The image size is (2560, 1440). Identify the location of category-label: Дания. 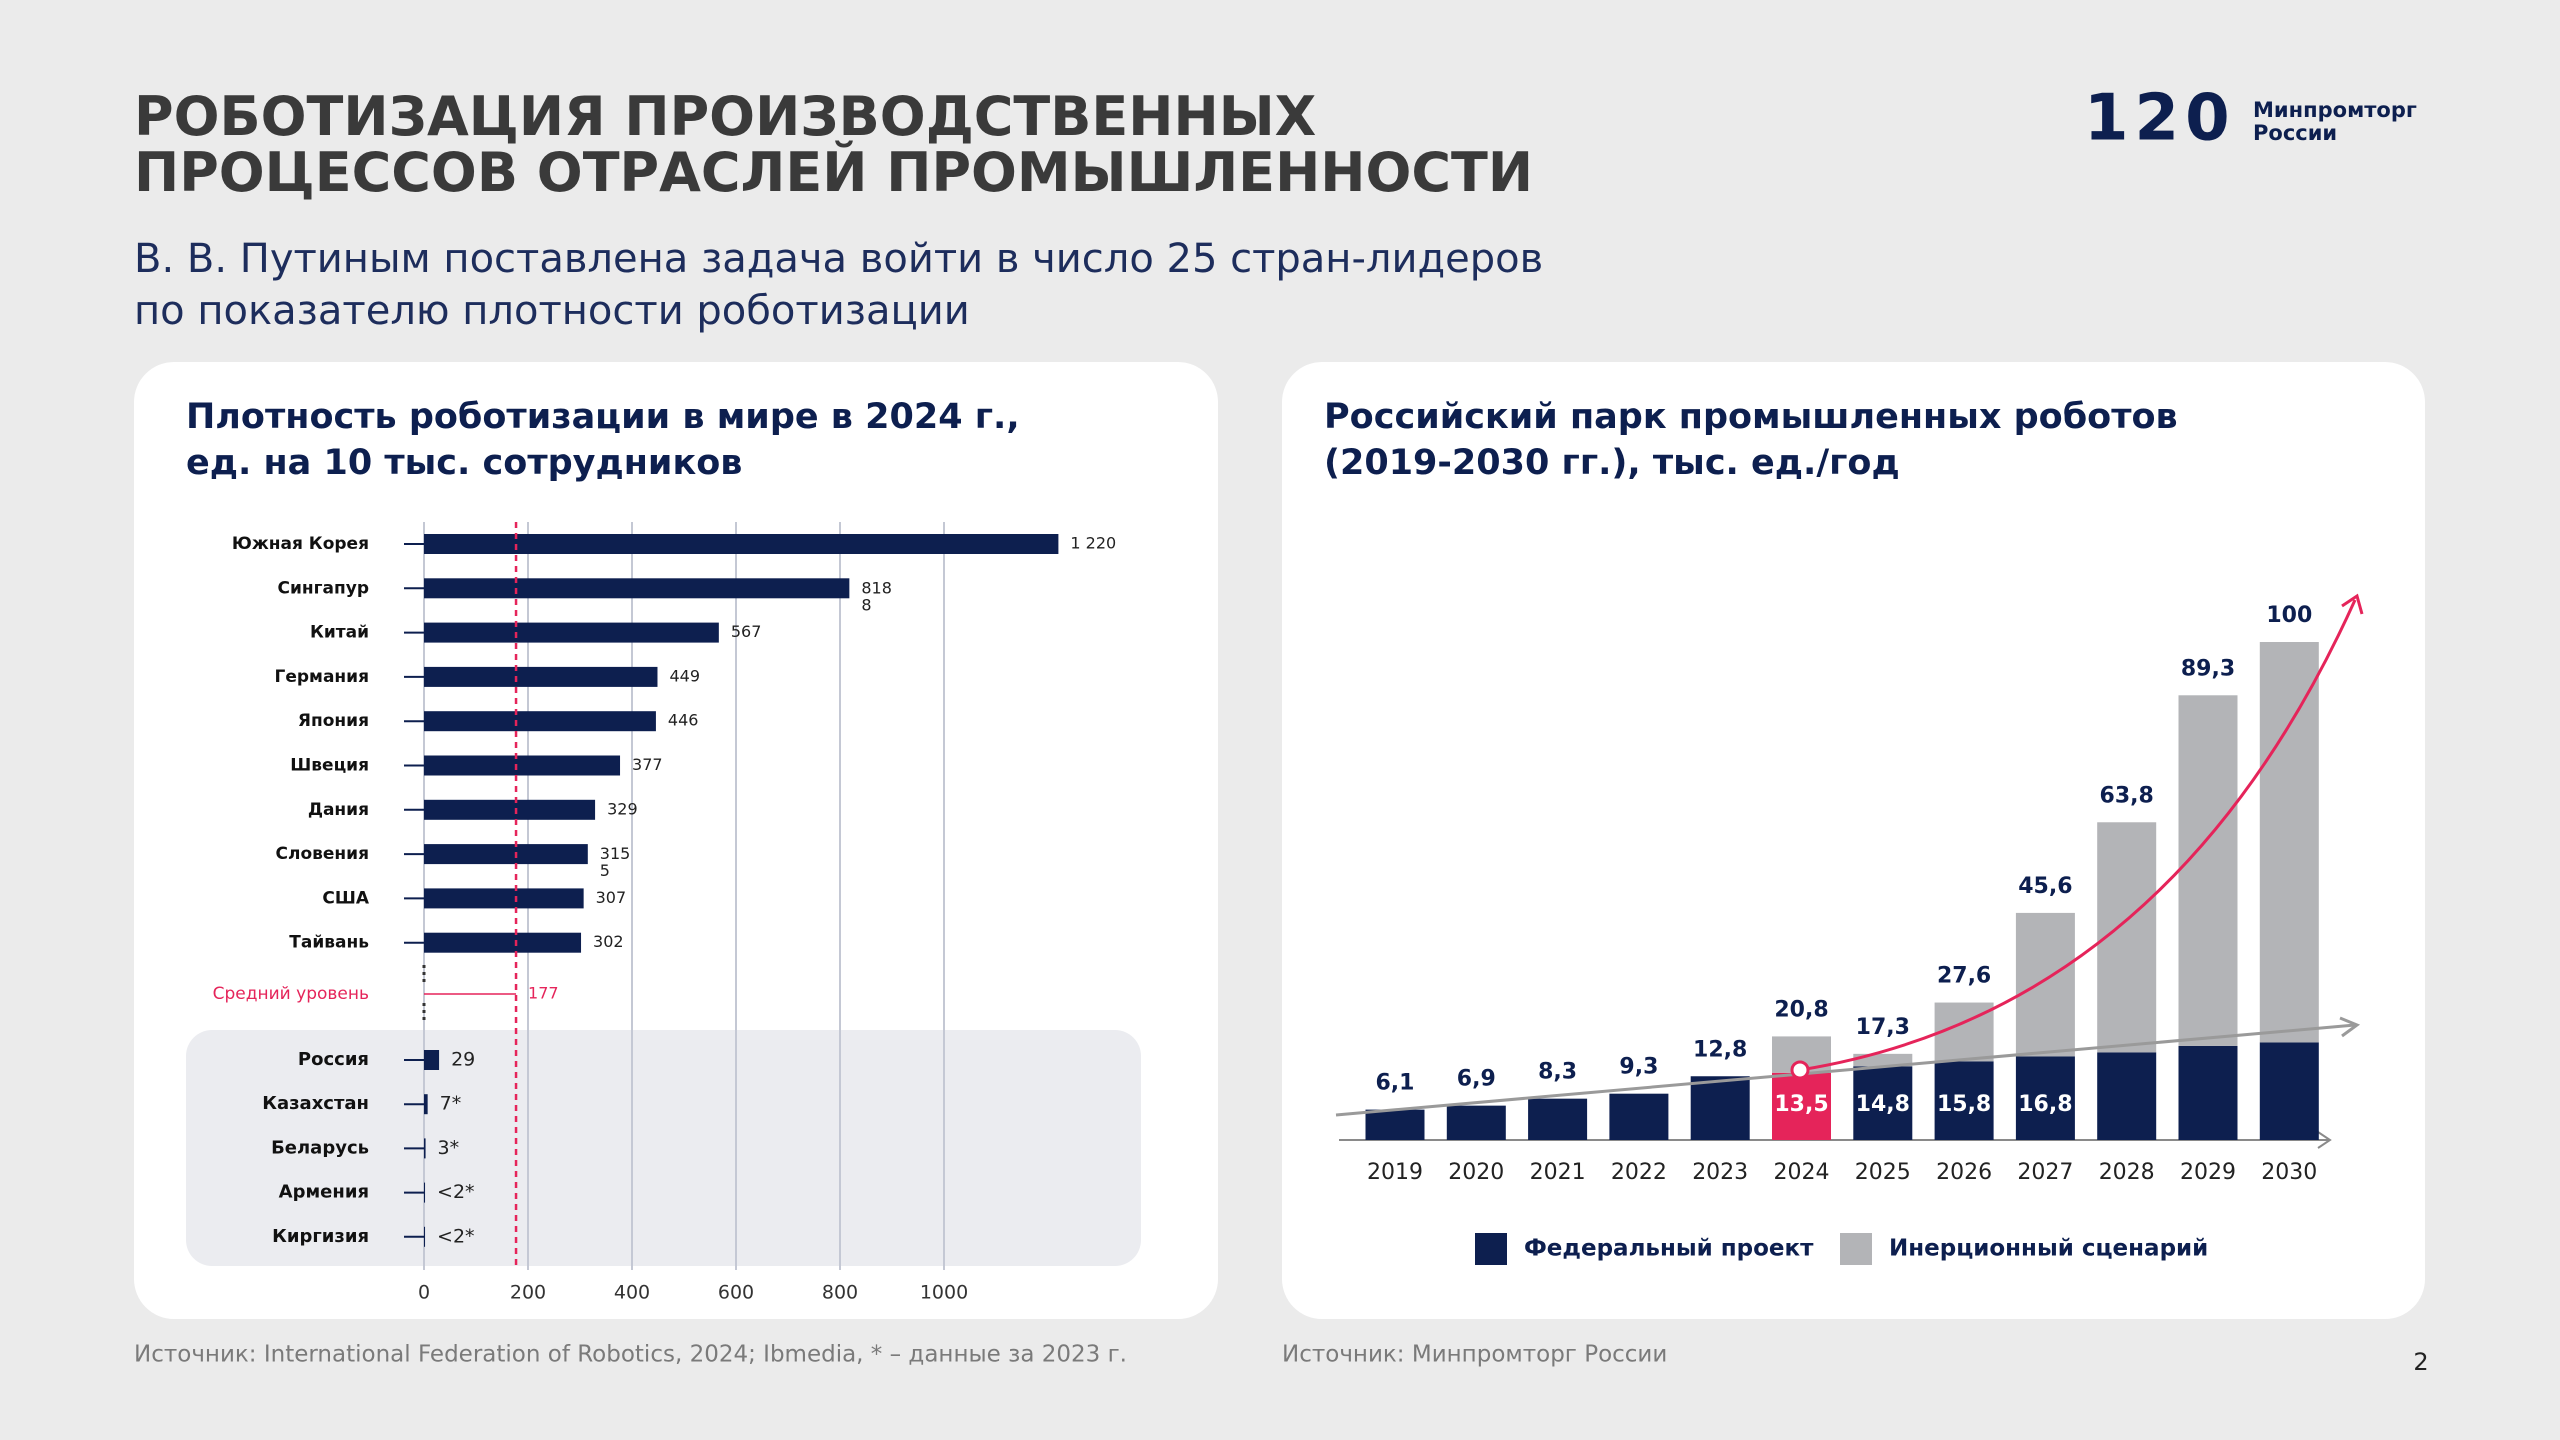
(338, 810).